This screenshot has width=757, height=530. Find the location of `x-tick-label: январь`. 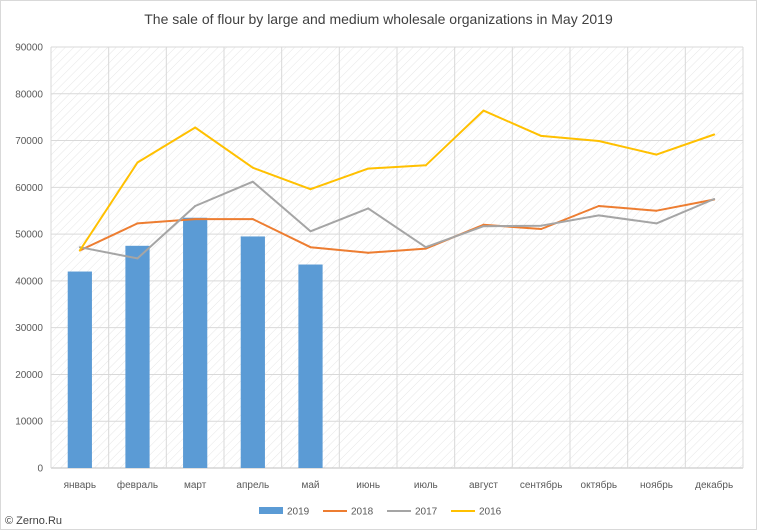

x-tick-label: январь is located at coordinates (80, 485).